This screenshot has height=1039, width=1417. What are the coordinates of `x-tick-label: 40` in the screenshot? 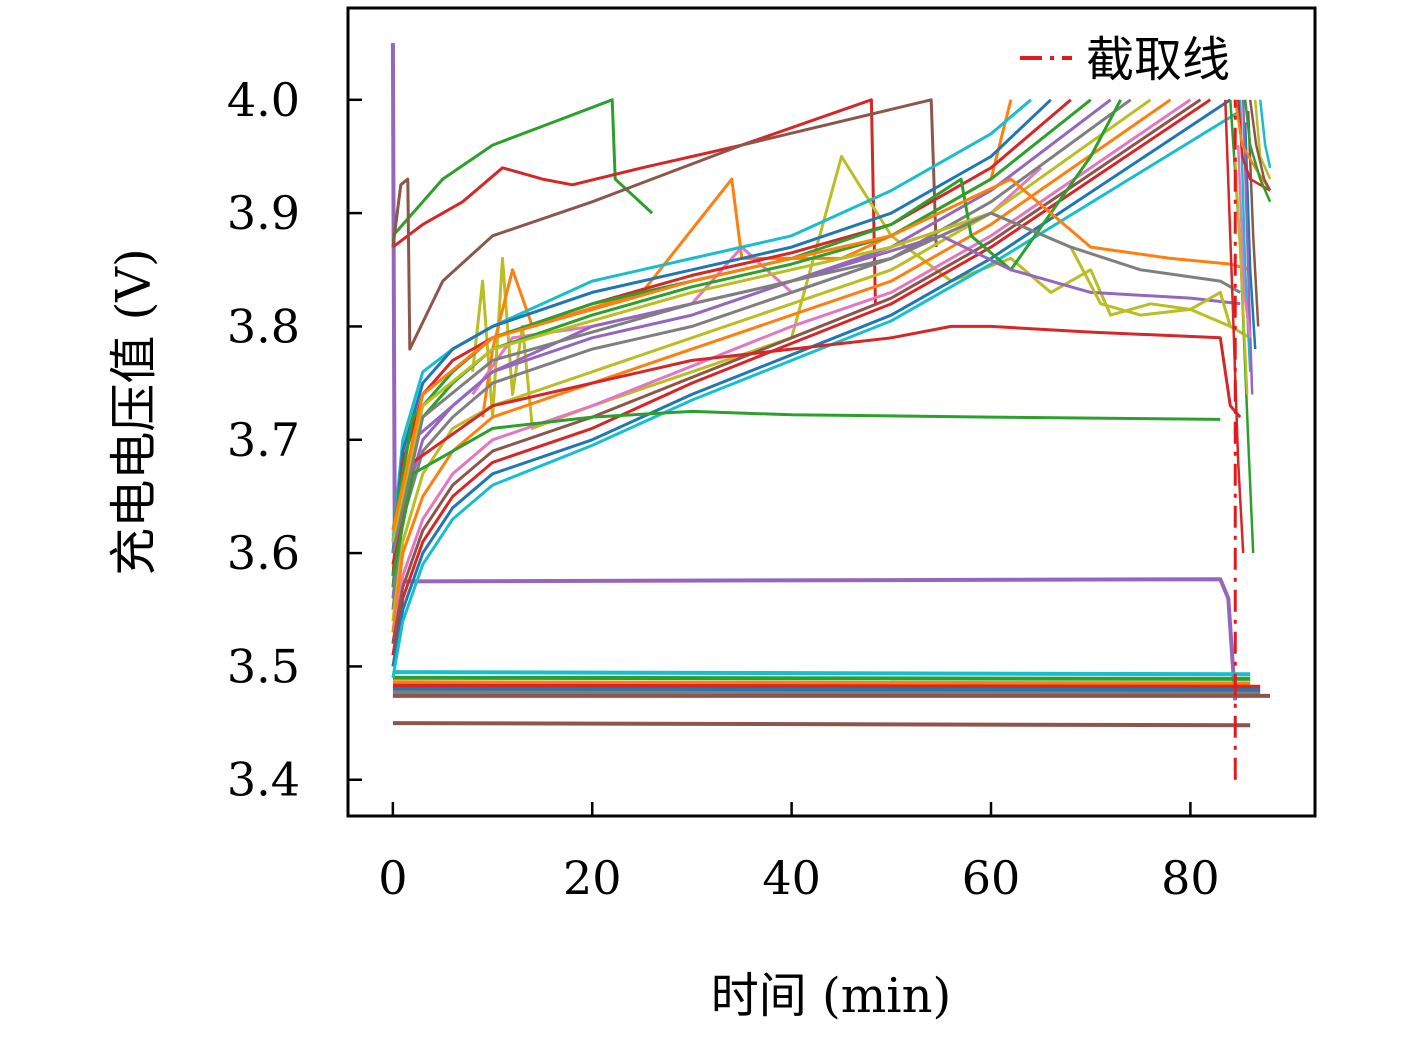 It's located at (791, 878).